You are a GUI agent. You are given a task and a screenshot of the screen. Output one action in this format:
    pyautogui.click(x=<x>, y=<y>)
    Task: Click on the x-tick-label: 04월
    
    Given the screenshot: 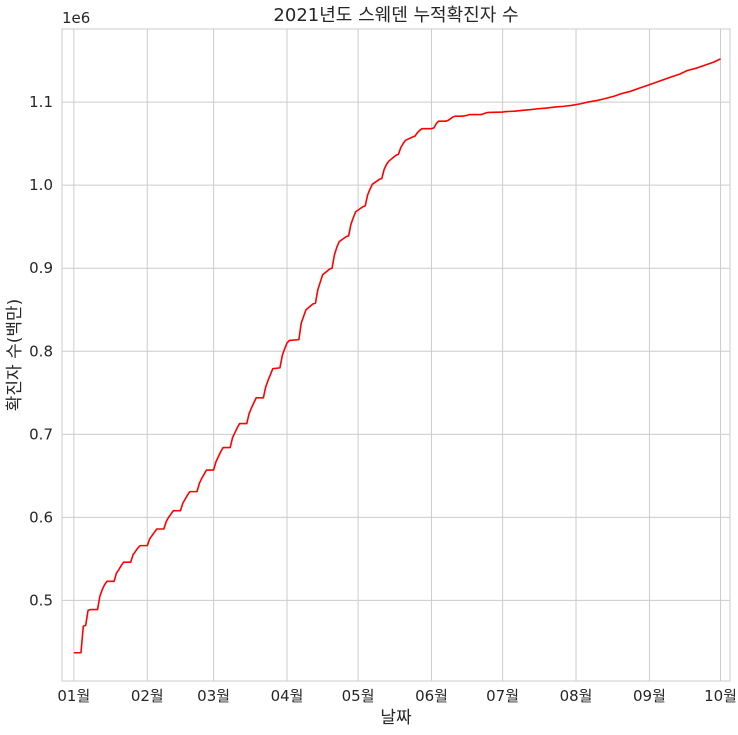 What is the action you would take?
    pyautogui.click(x=287, y=696)
    